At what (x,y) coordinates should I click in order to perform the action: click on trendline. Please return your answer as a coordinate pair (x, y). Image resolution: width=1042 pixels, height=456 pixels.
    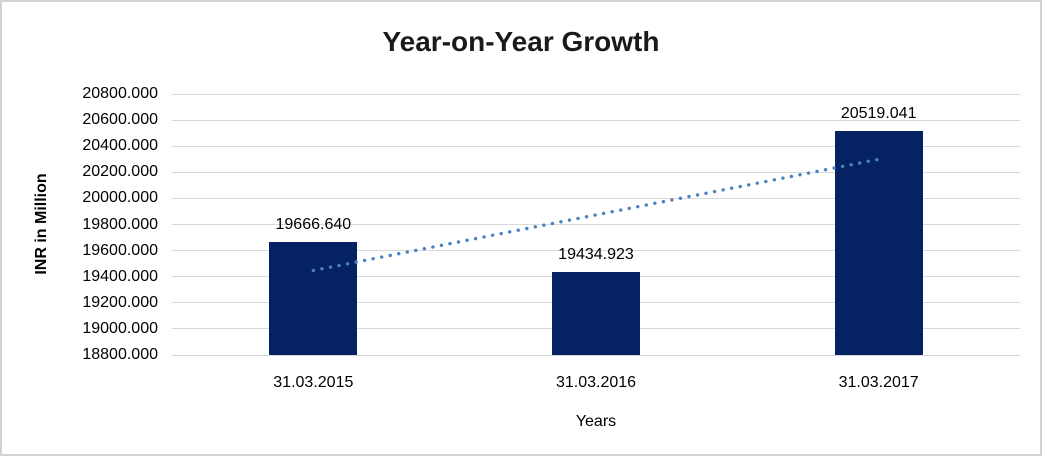
    Looking at the image, I should click on (596, 215).